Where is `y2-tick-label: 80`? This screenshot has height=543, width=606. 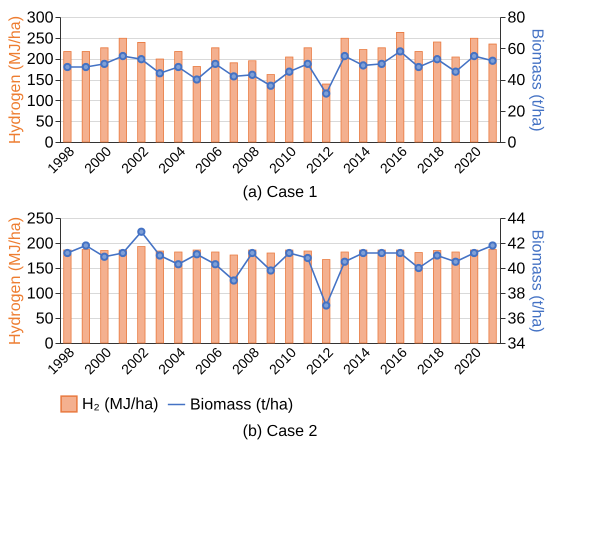 y2-tick-label: 80 is located at coordinates (517, 18).